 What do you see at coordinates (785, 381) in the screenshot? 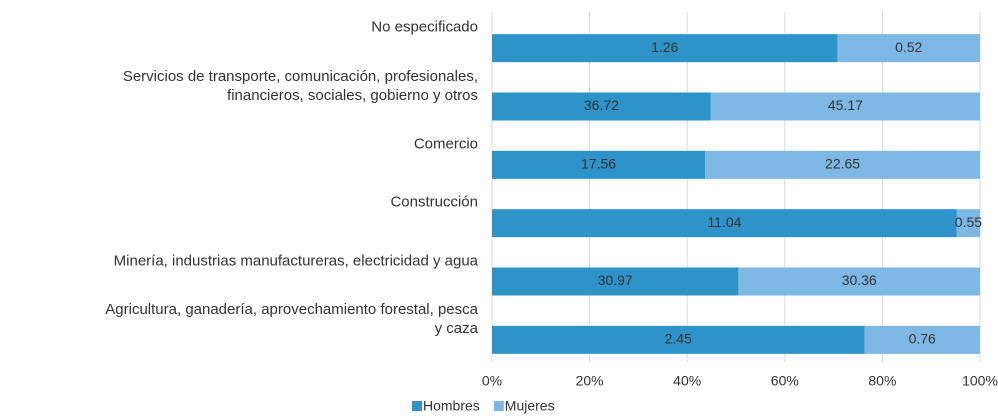
I see `x-tick-label: 60%` at bounding box center [785, 381].